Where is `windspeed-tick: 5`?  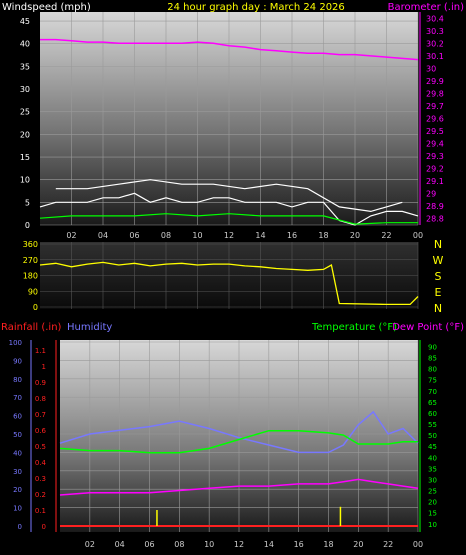
windspeed-tick: 5 is located at coordinates (27, 202).